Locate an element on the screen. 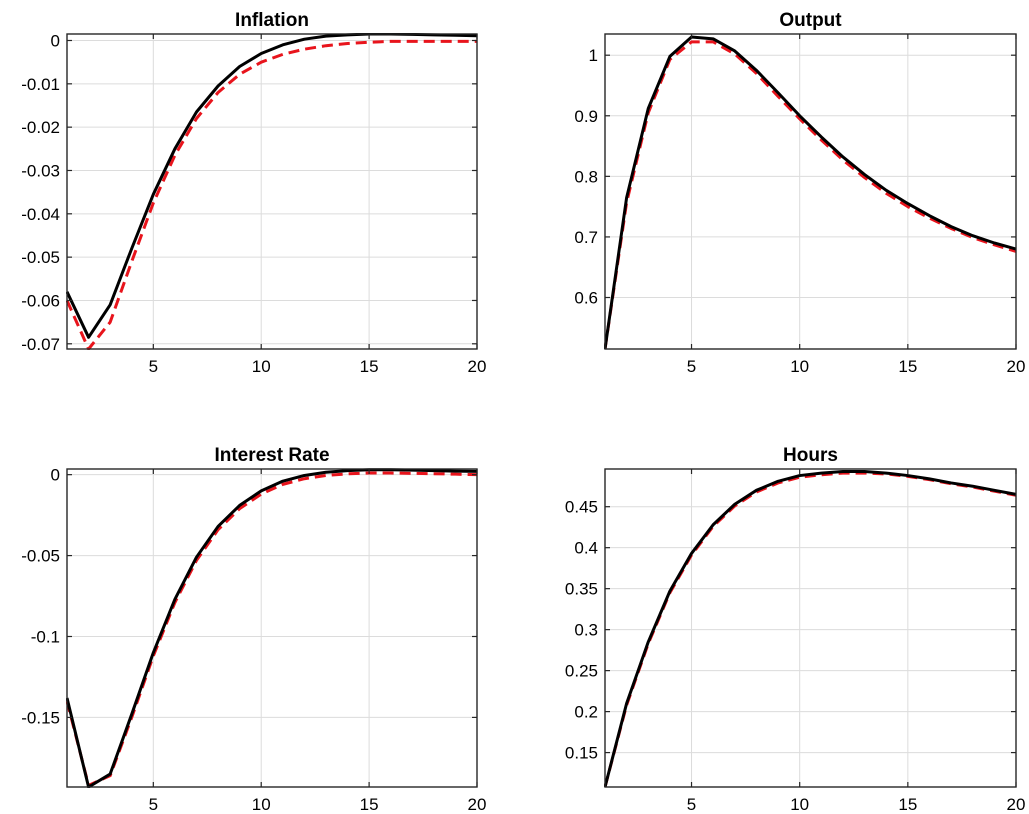 The height and width of the screenshot is (814, 1029). chart-0-x-tick-label-2: 15 is located at coordinates (369, 366).